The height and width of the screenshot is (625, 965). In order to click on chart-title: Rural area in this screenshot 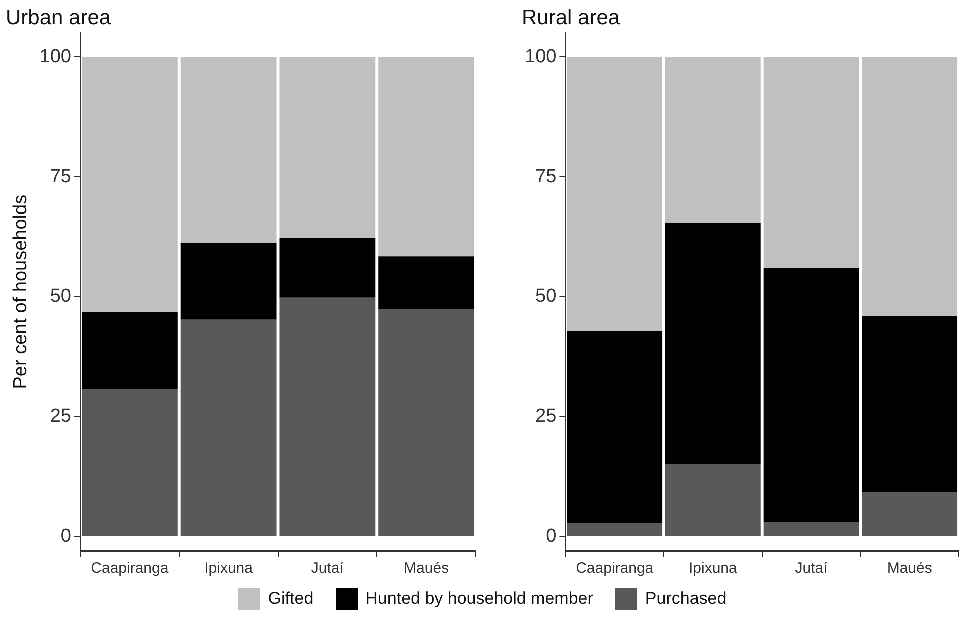, I will do `click(571, 18)`.